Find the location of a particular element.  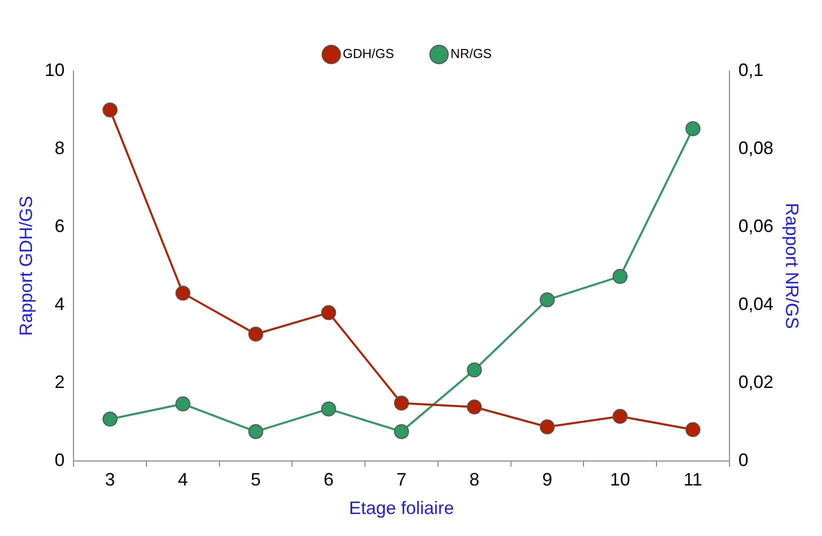

y-tick-label: 8 is located at coordinates (59, 148).